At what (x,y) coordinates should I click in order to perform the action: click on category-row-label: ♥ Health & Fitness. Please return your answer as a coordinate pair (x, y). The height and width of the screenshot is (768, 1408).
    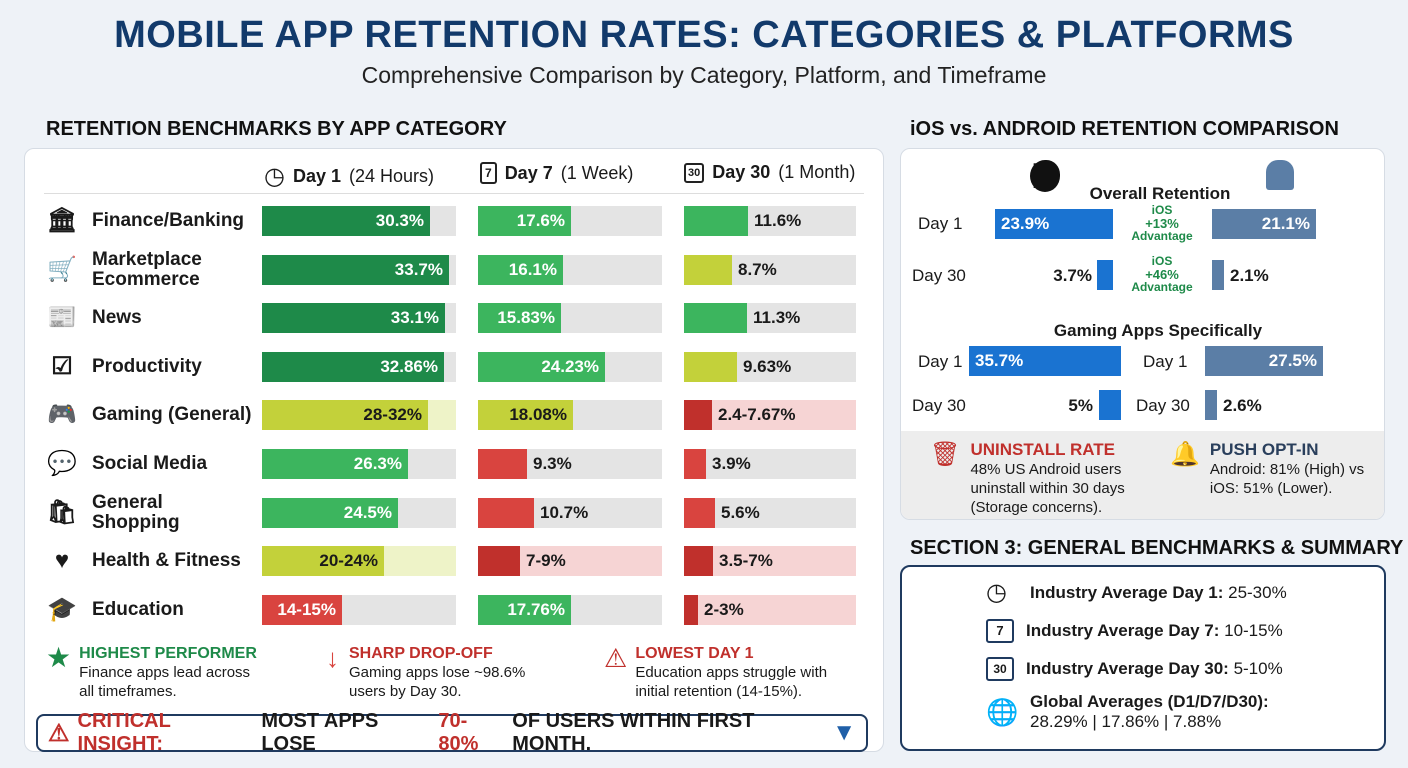
    Looking at the image, I should click on (148, 561).